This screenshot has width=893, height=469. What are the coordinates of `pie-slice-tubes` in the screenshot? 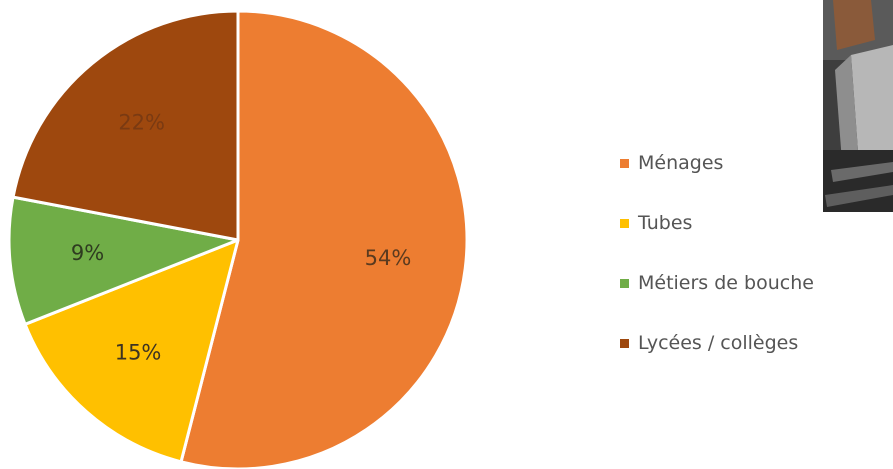 It's located at (131, 351).